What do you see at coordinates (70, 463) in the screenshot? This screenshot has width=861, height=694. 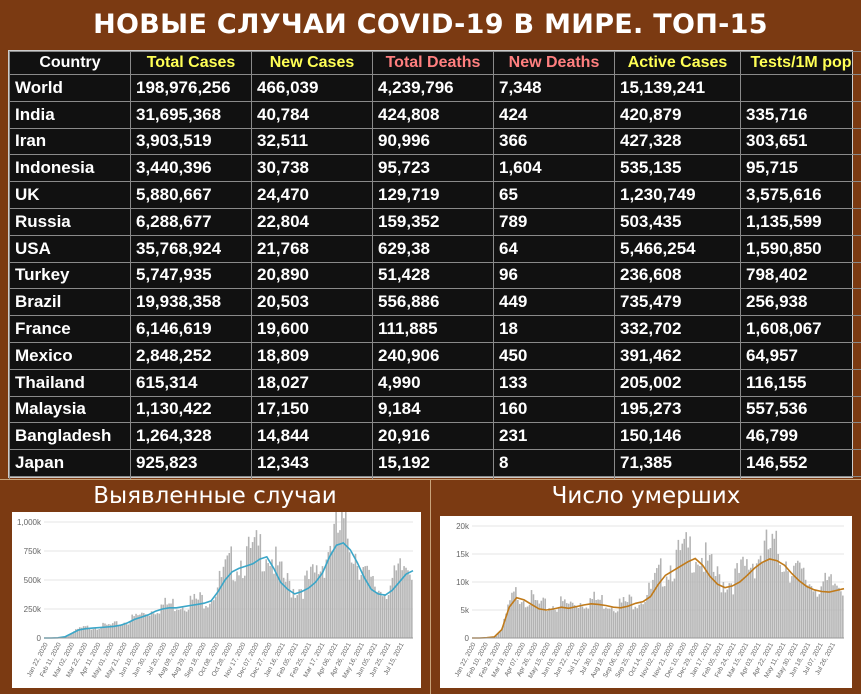 I see `cell-country: Japan` at bounding box center [70, 463].